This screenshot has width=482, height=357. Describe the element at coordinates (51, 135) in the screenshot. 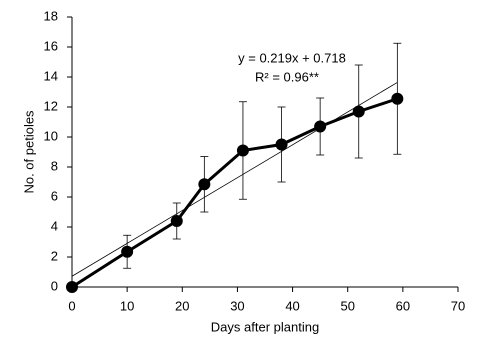

I see `y-tick-label: 10` at that location.